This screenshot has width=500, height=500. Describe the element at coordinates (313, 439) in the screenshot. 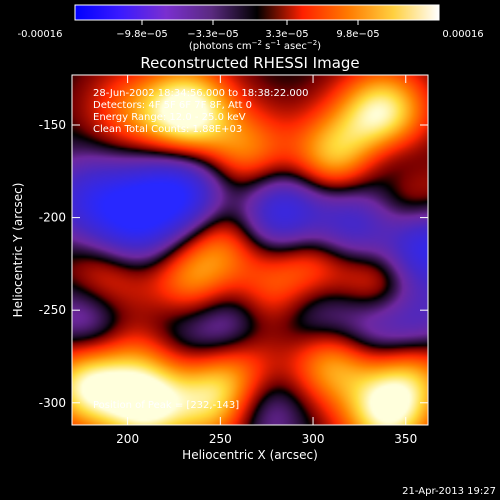

I see `x-tick-label: 300` at that location.